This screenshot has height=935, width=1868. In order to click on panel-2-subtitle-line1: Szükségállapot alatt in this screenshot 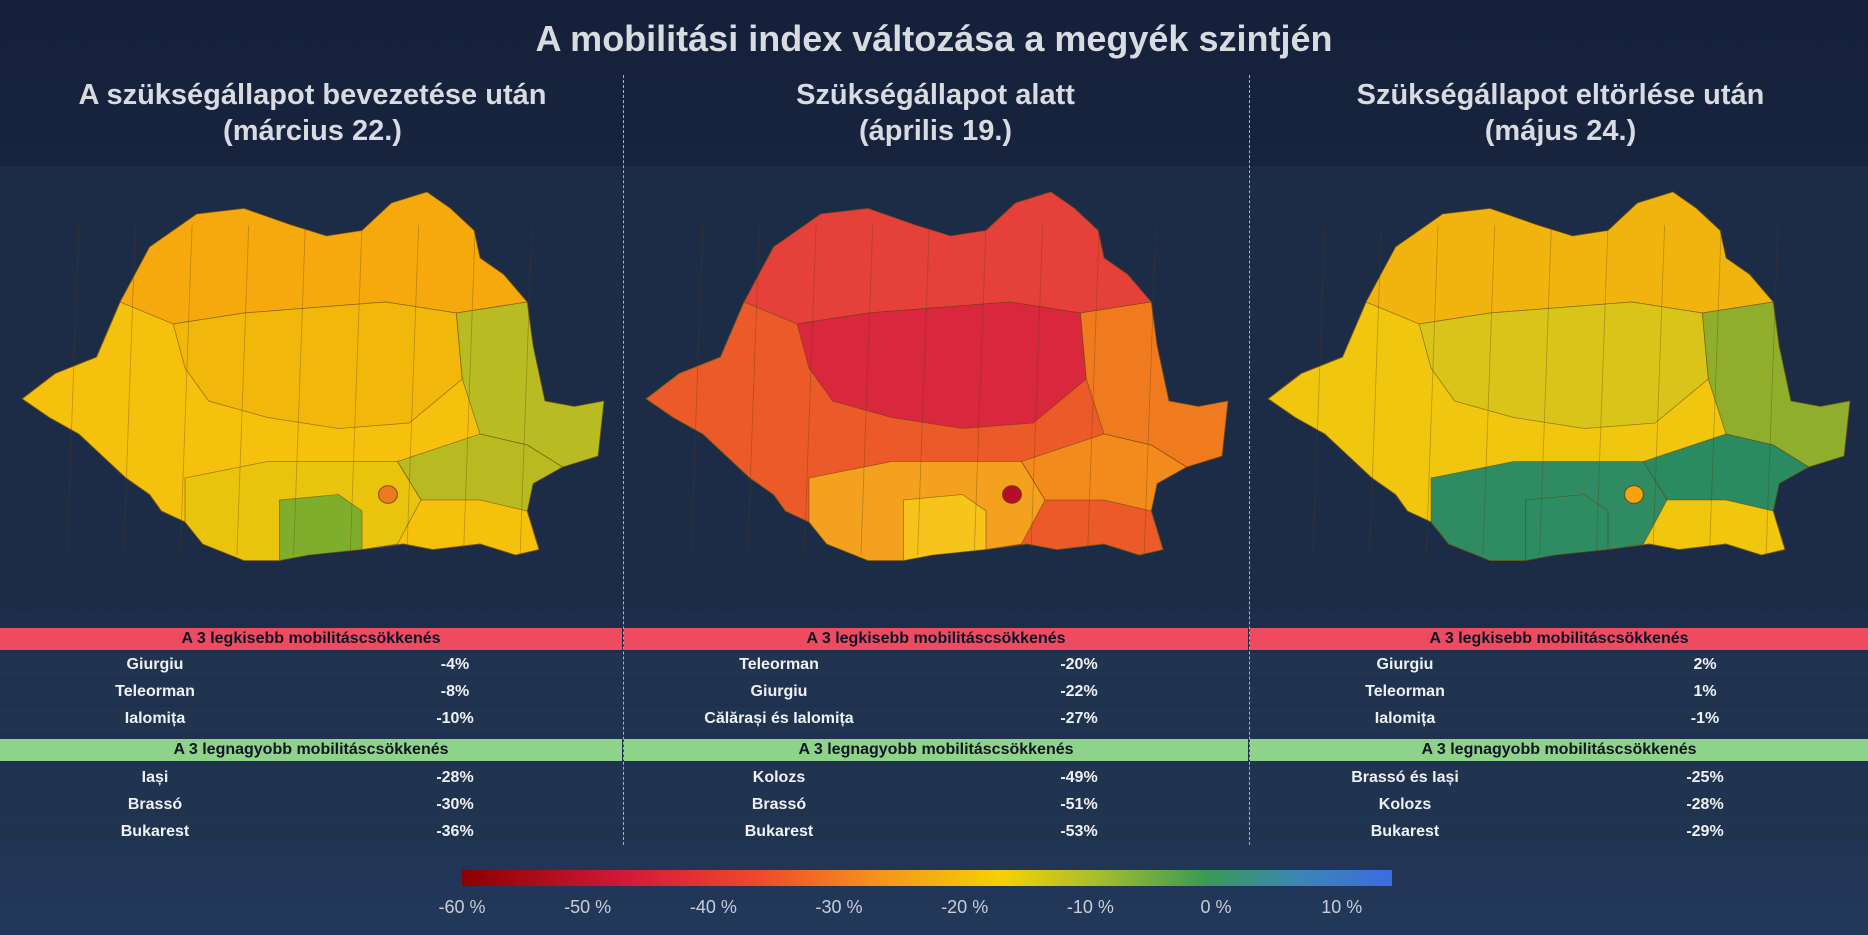, I will do `click(935, 95)`.